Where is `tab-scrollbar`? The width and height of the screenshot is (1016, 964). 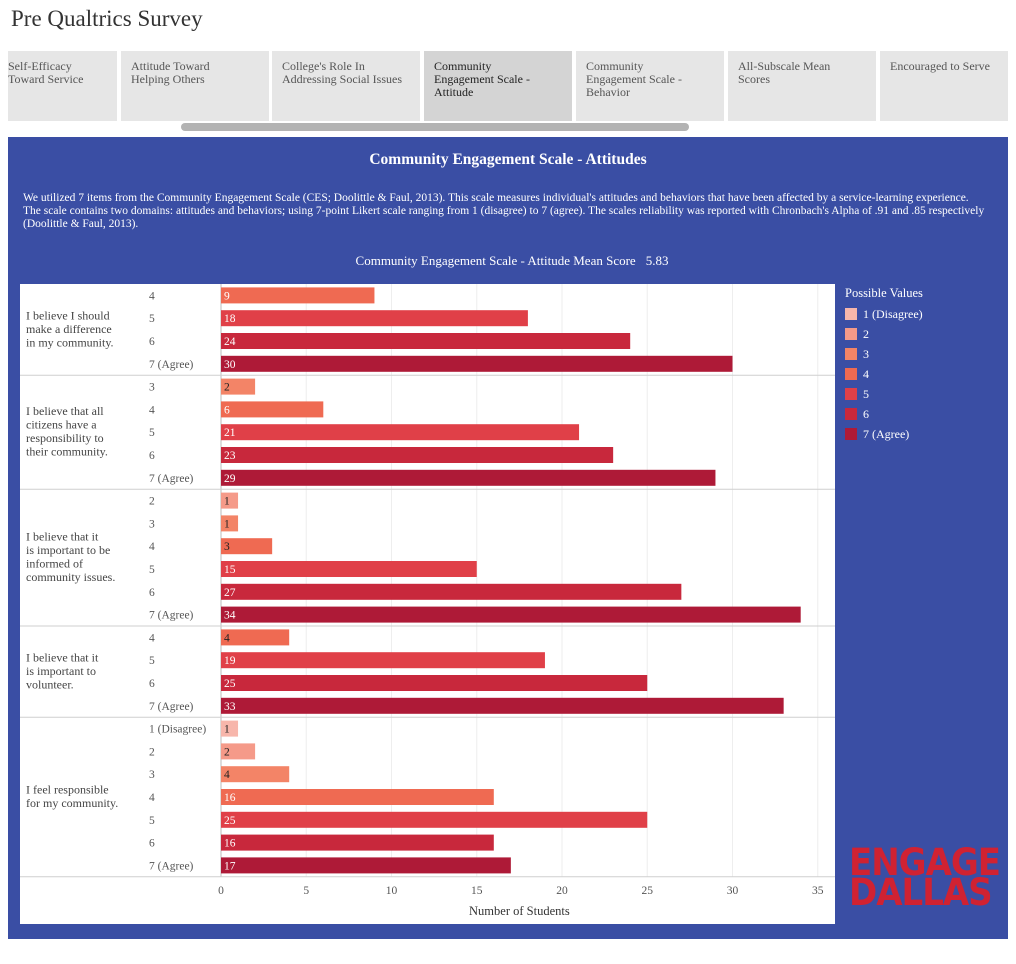 tab-scrollbar is located at coordinates (435, 127).